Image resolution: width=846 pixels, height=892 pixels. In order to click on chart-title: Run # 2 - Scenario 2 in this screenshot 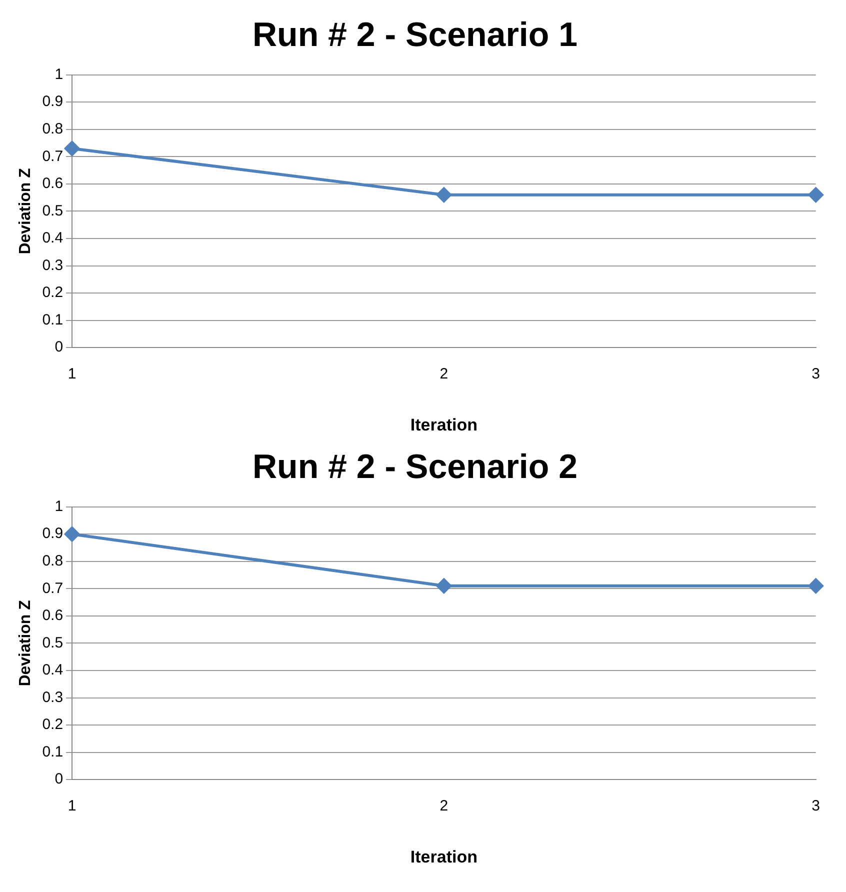, I will do `click(415, 467)`.